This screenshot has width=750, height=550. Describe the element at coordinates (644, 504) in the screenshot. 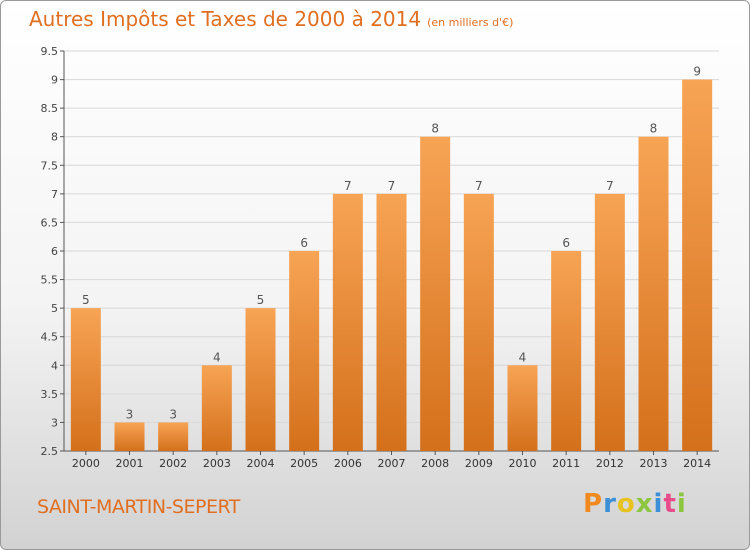

I see `logo-letter: x` at that location.